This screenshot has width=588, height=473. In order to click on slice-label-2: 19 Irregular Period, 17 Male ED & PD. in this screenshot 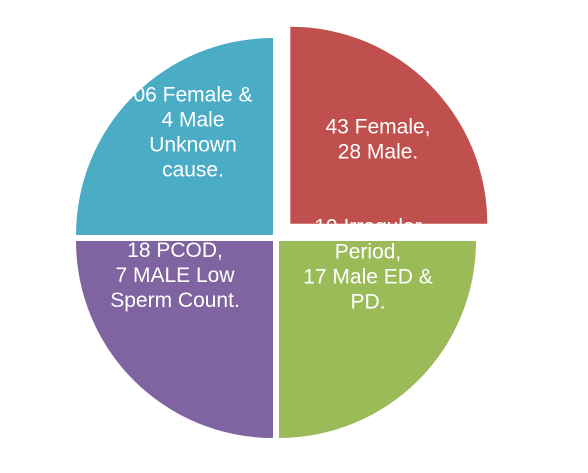, I will do `click(368, 265)`.